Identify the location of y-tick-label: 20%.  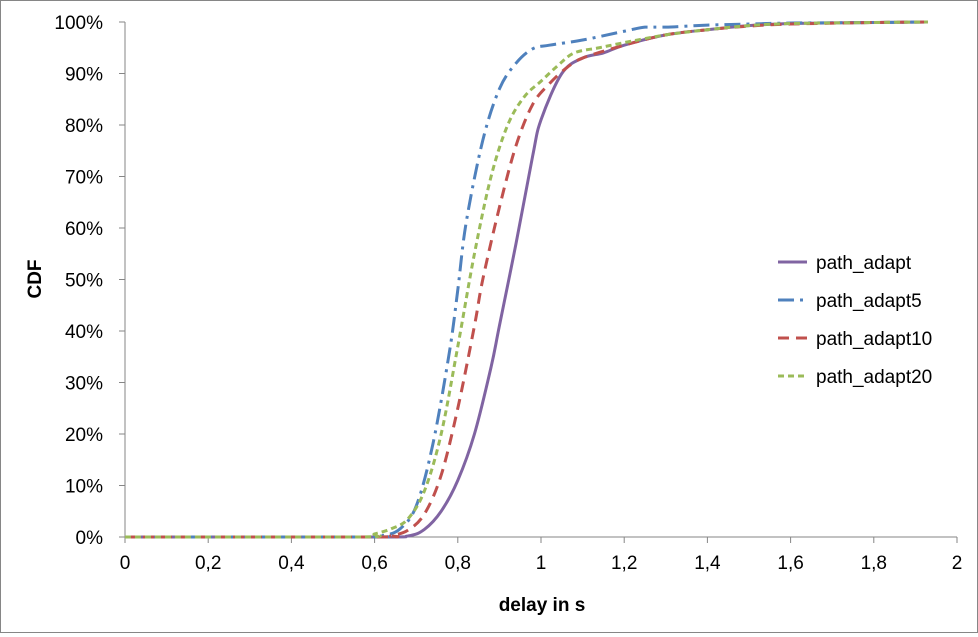
(84, 435).